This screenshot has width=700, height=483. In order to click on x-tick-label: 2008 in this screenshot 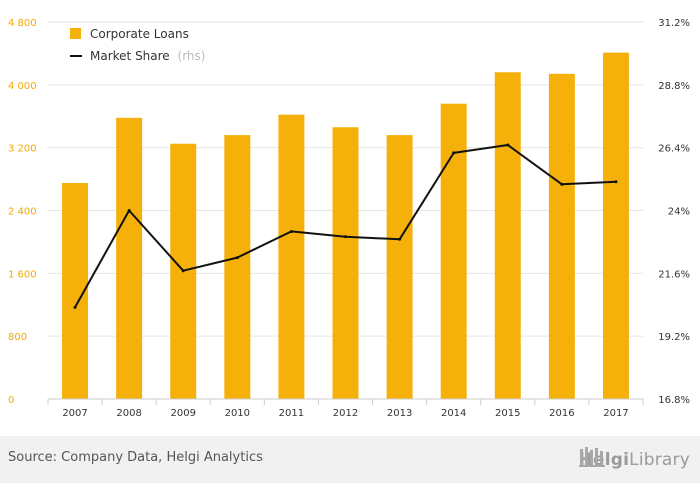, I will do `click(128, 413)`.